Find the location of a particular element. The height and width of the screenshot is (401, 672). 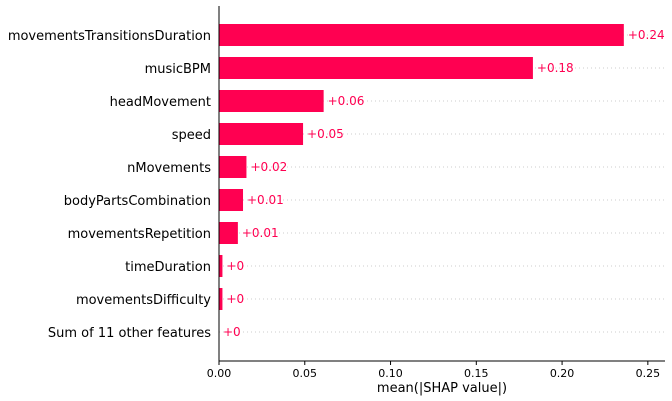

category-label: speed is located at coordinates (191, 135).